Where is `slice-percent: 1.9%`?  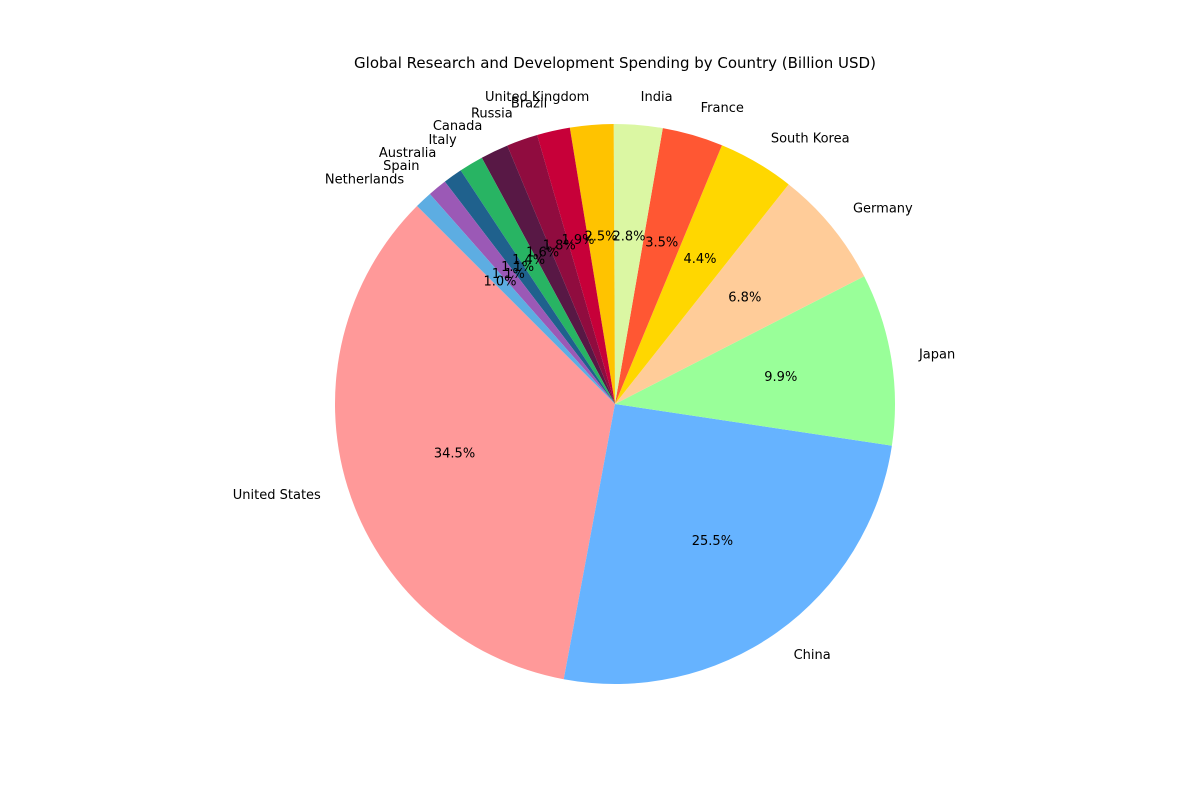
slice-percent: 1.9% is located at coordinates (578, 240).